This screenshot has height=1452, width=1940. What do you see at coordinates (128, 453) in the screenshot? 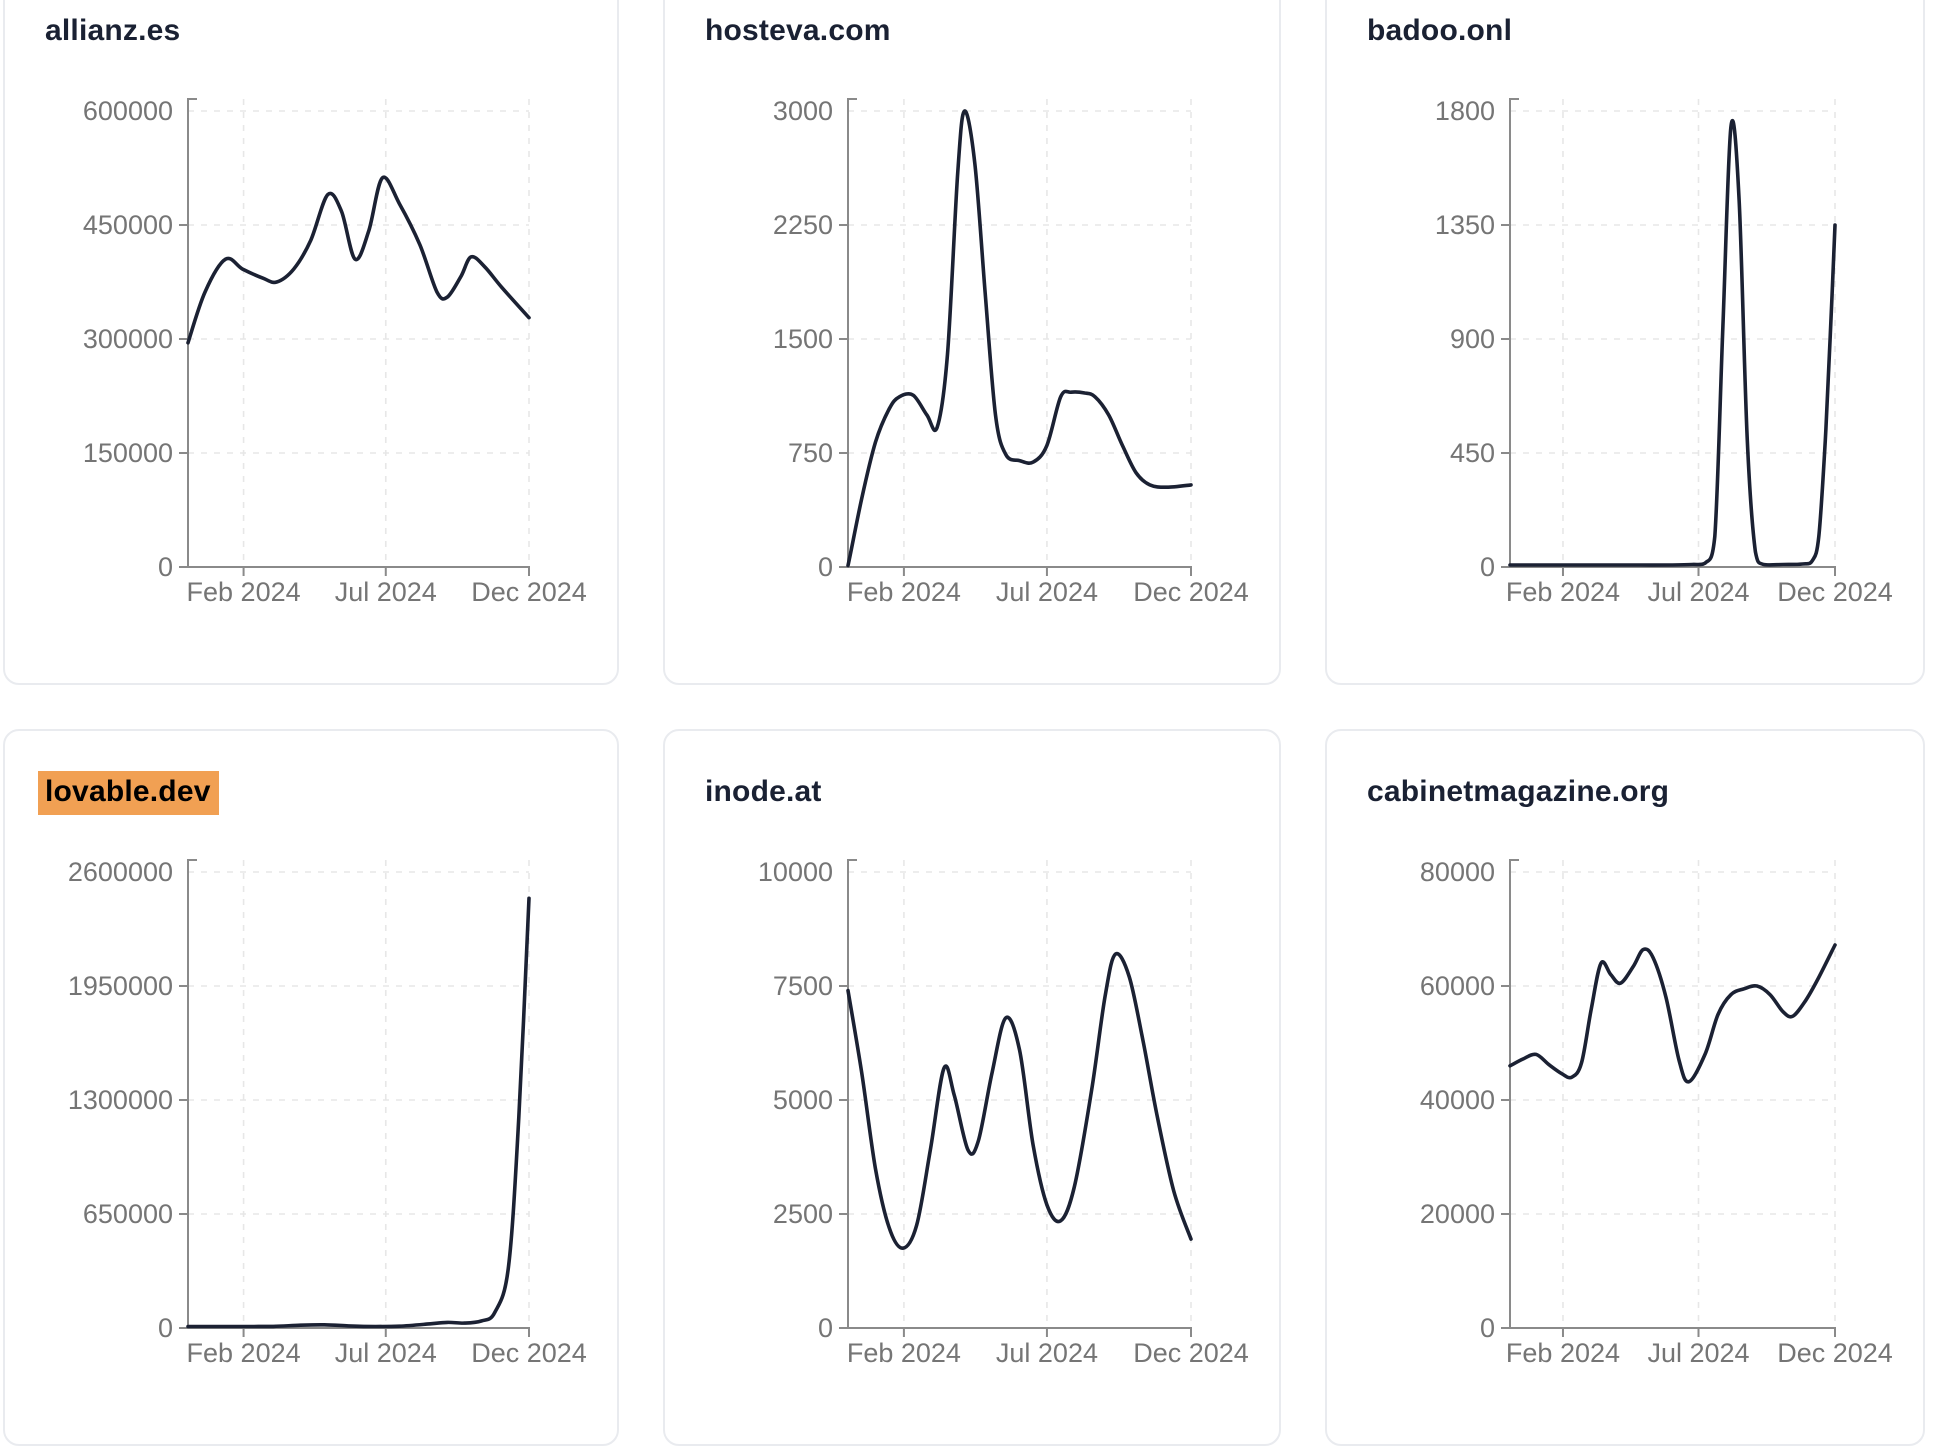
I see `y-tick-label: 150000` at bounding box center [128, 453].